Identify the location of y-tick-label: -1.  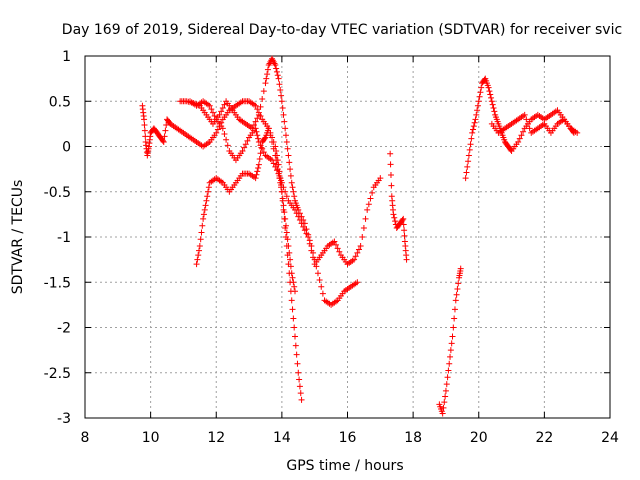
(64, 238).